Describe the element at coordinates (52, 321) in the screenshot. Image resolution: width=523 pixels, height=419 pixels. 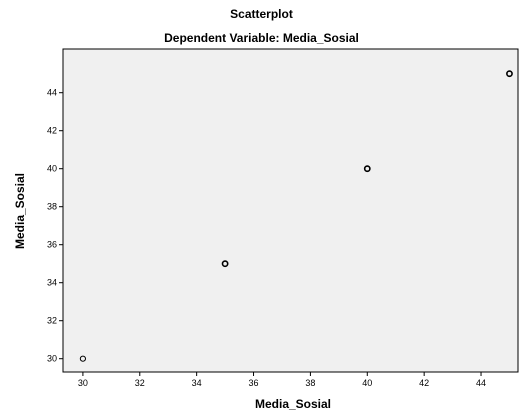
I see `y-tick-label: 32` at that location.